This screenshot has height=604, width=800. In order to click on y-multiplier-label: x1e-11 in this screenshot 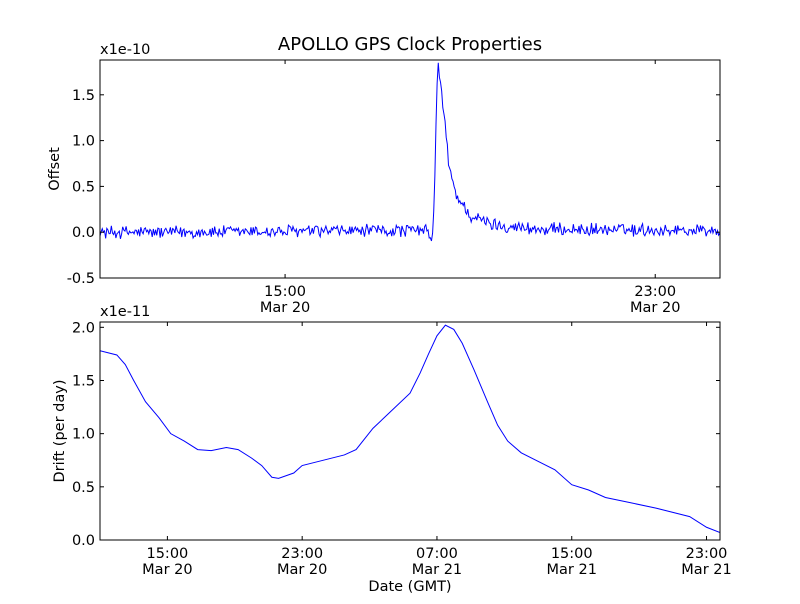, I will do `click(125, 312)`.